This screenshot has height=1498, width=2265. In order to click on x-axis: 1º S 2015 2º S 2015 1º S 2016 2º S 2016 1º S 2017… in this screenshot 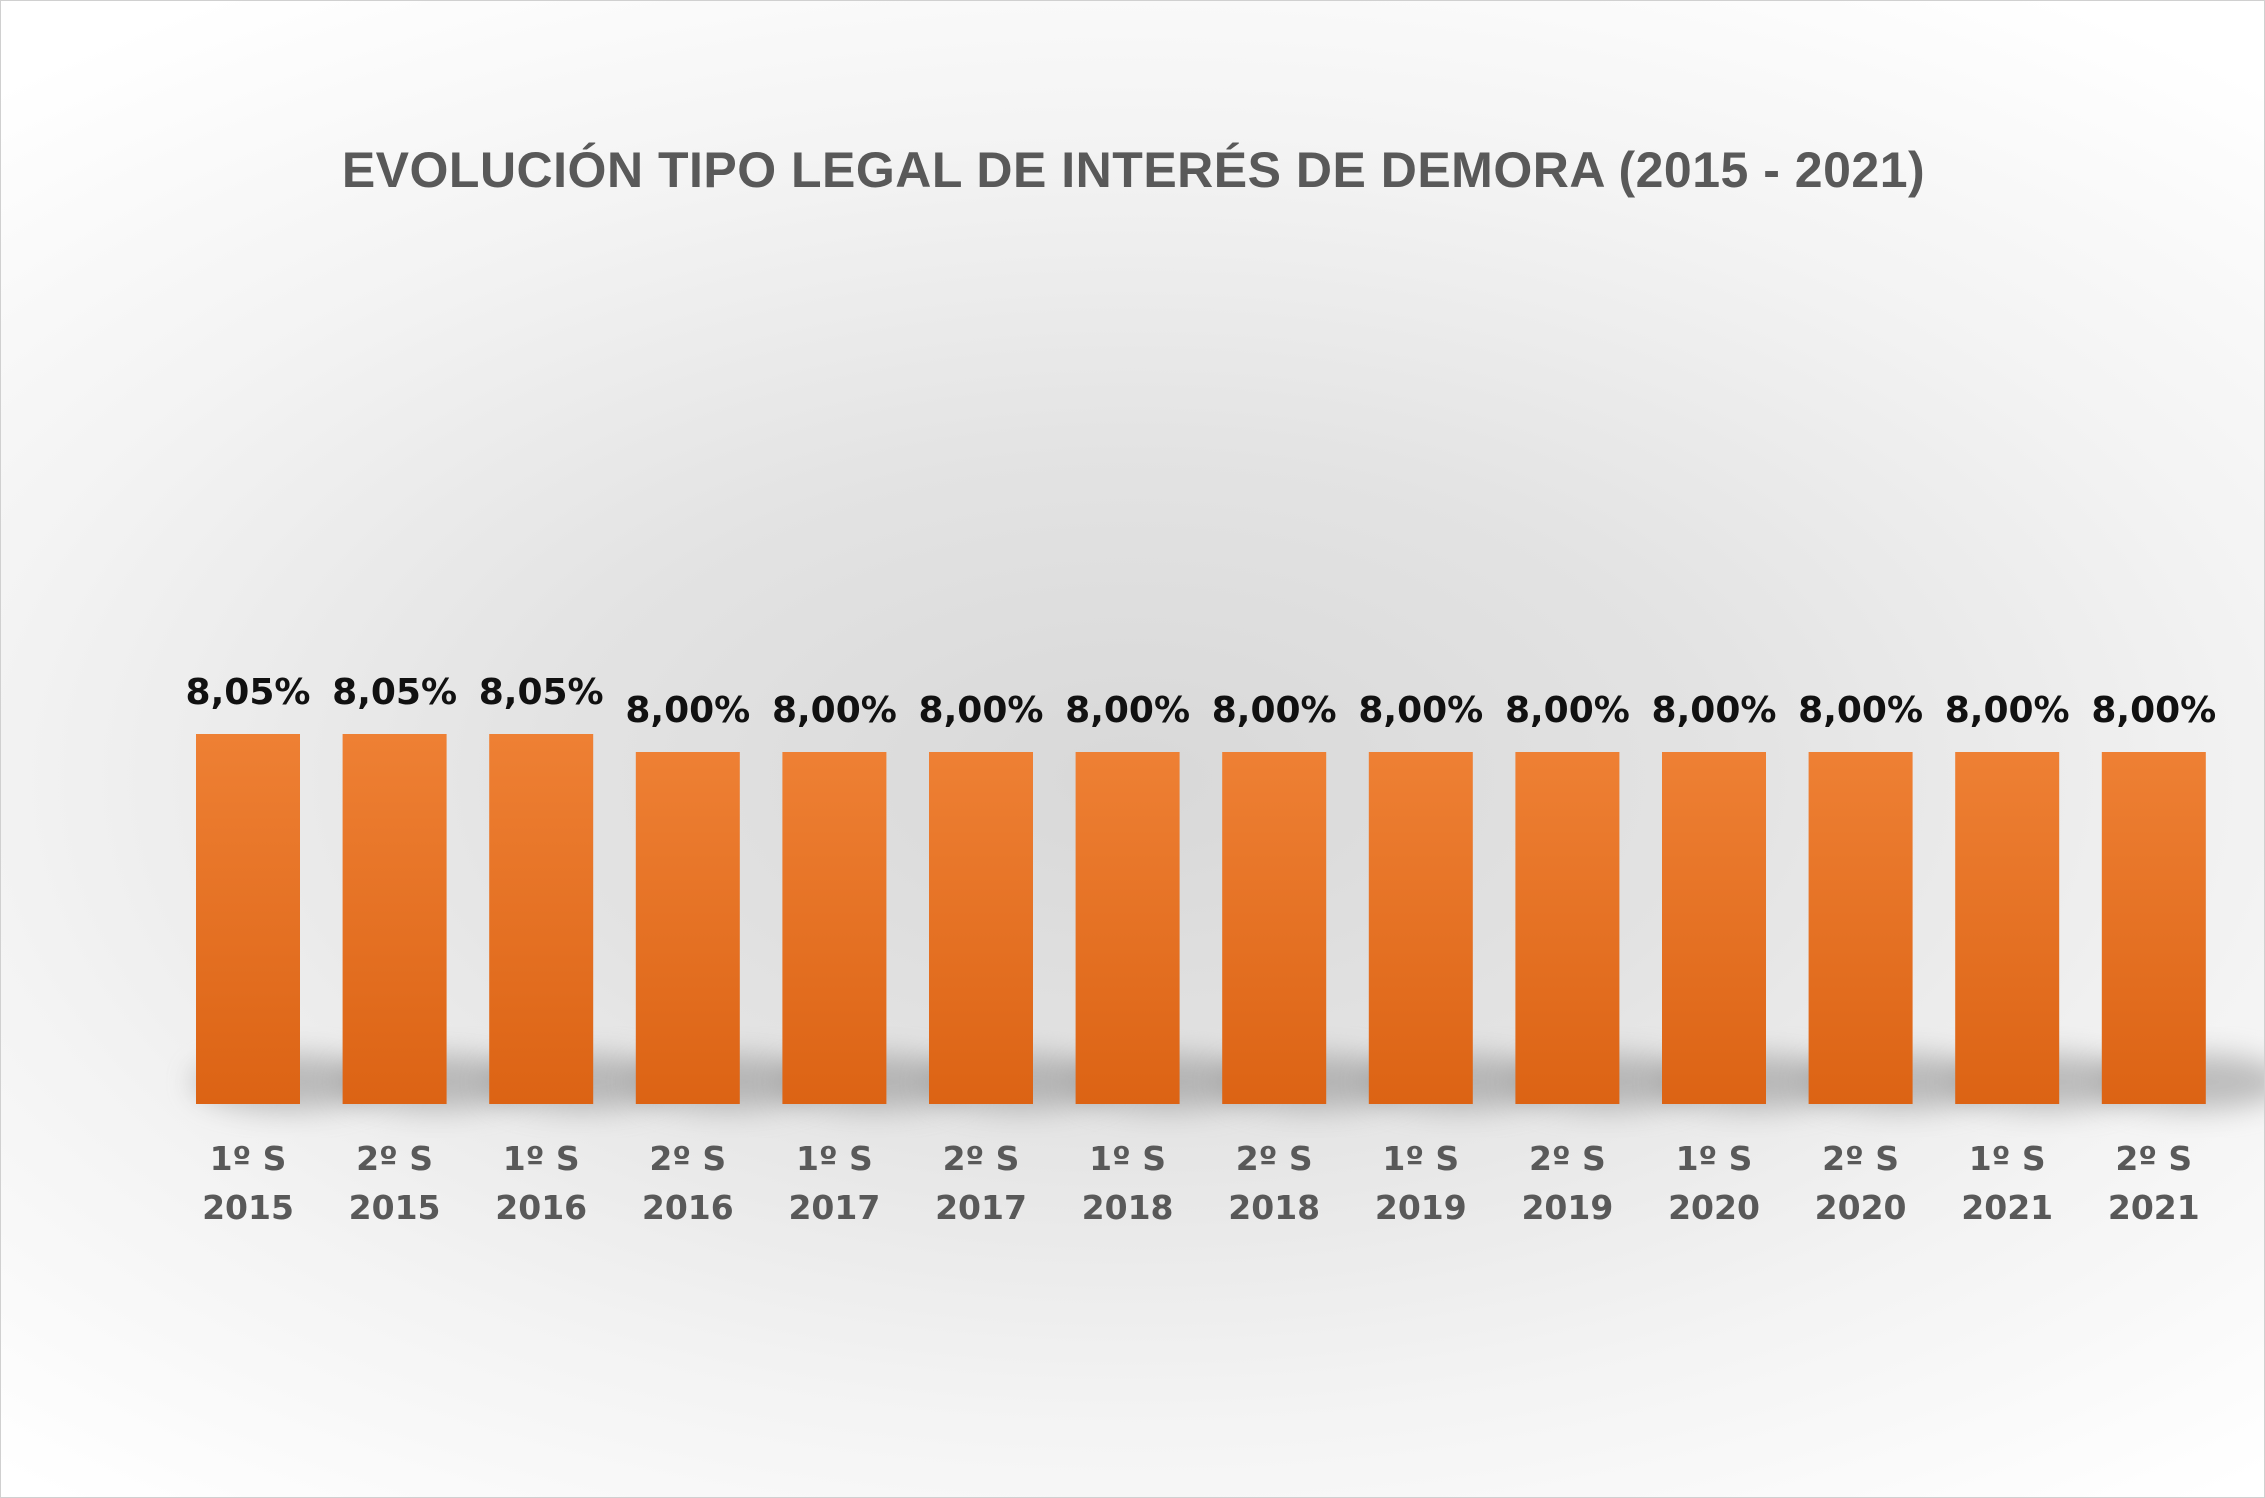, I will do `click(1201, 1183)`.